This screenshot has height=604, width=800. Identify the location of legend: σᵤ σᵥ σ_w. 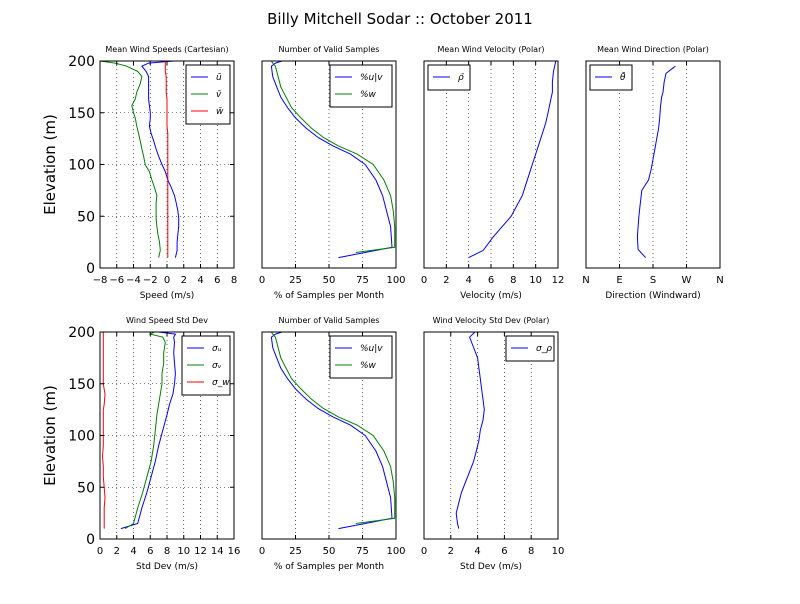
(206, 365).